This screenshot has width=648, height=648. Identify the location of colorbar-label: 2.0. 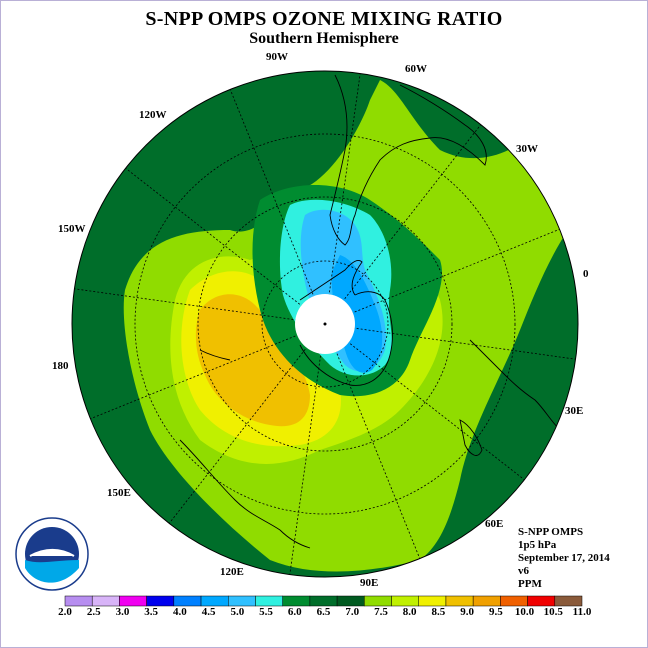
(65, 612).